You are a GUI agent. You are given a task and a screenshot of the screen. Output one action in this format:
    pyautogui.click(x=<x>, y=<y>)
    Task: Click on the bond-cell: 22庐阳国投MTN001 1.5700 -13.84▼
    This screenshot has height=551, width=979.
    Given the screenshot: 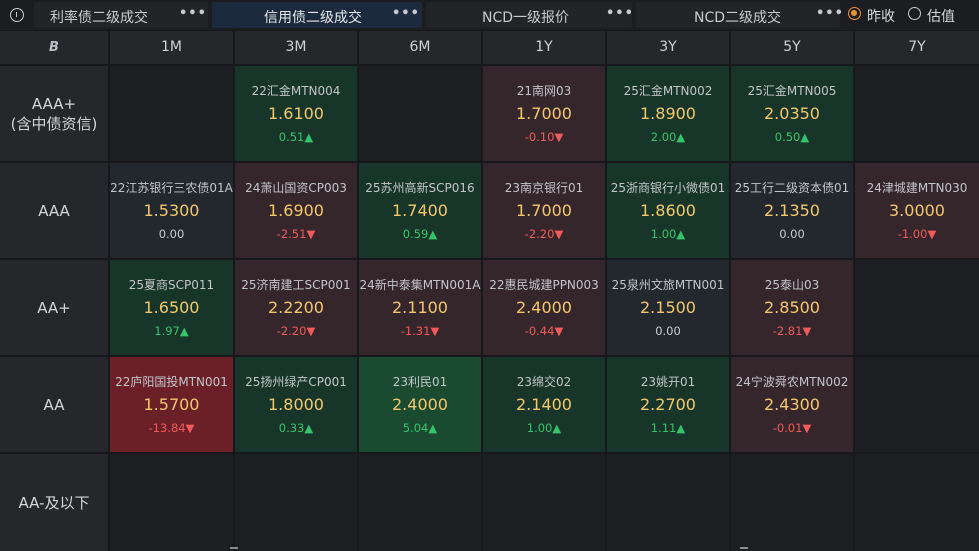 What is the action you would take?
    pyautogui.click(x=171, y=404)
    